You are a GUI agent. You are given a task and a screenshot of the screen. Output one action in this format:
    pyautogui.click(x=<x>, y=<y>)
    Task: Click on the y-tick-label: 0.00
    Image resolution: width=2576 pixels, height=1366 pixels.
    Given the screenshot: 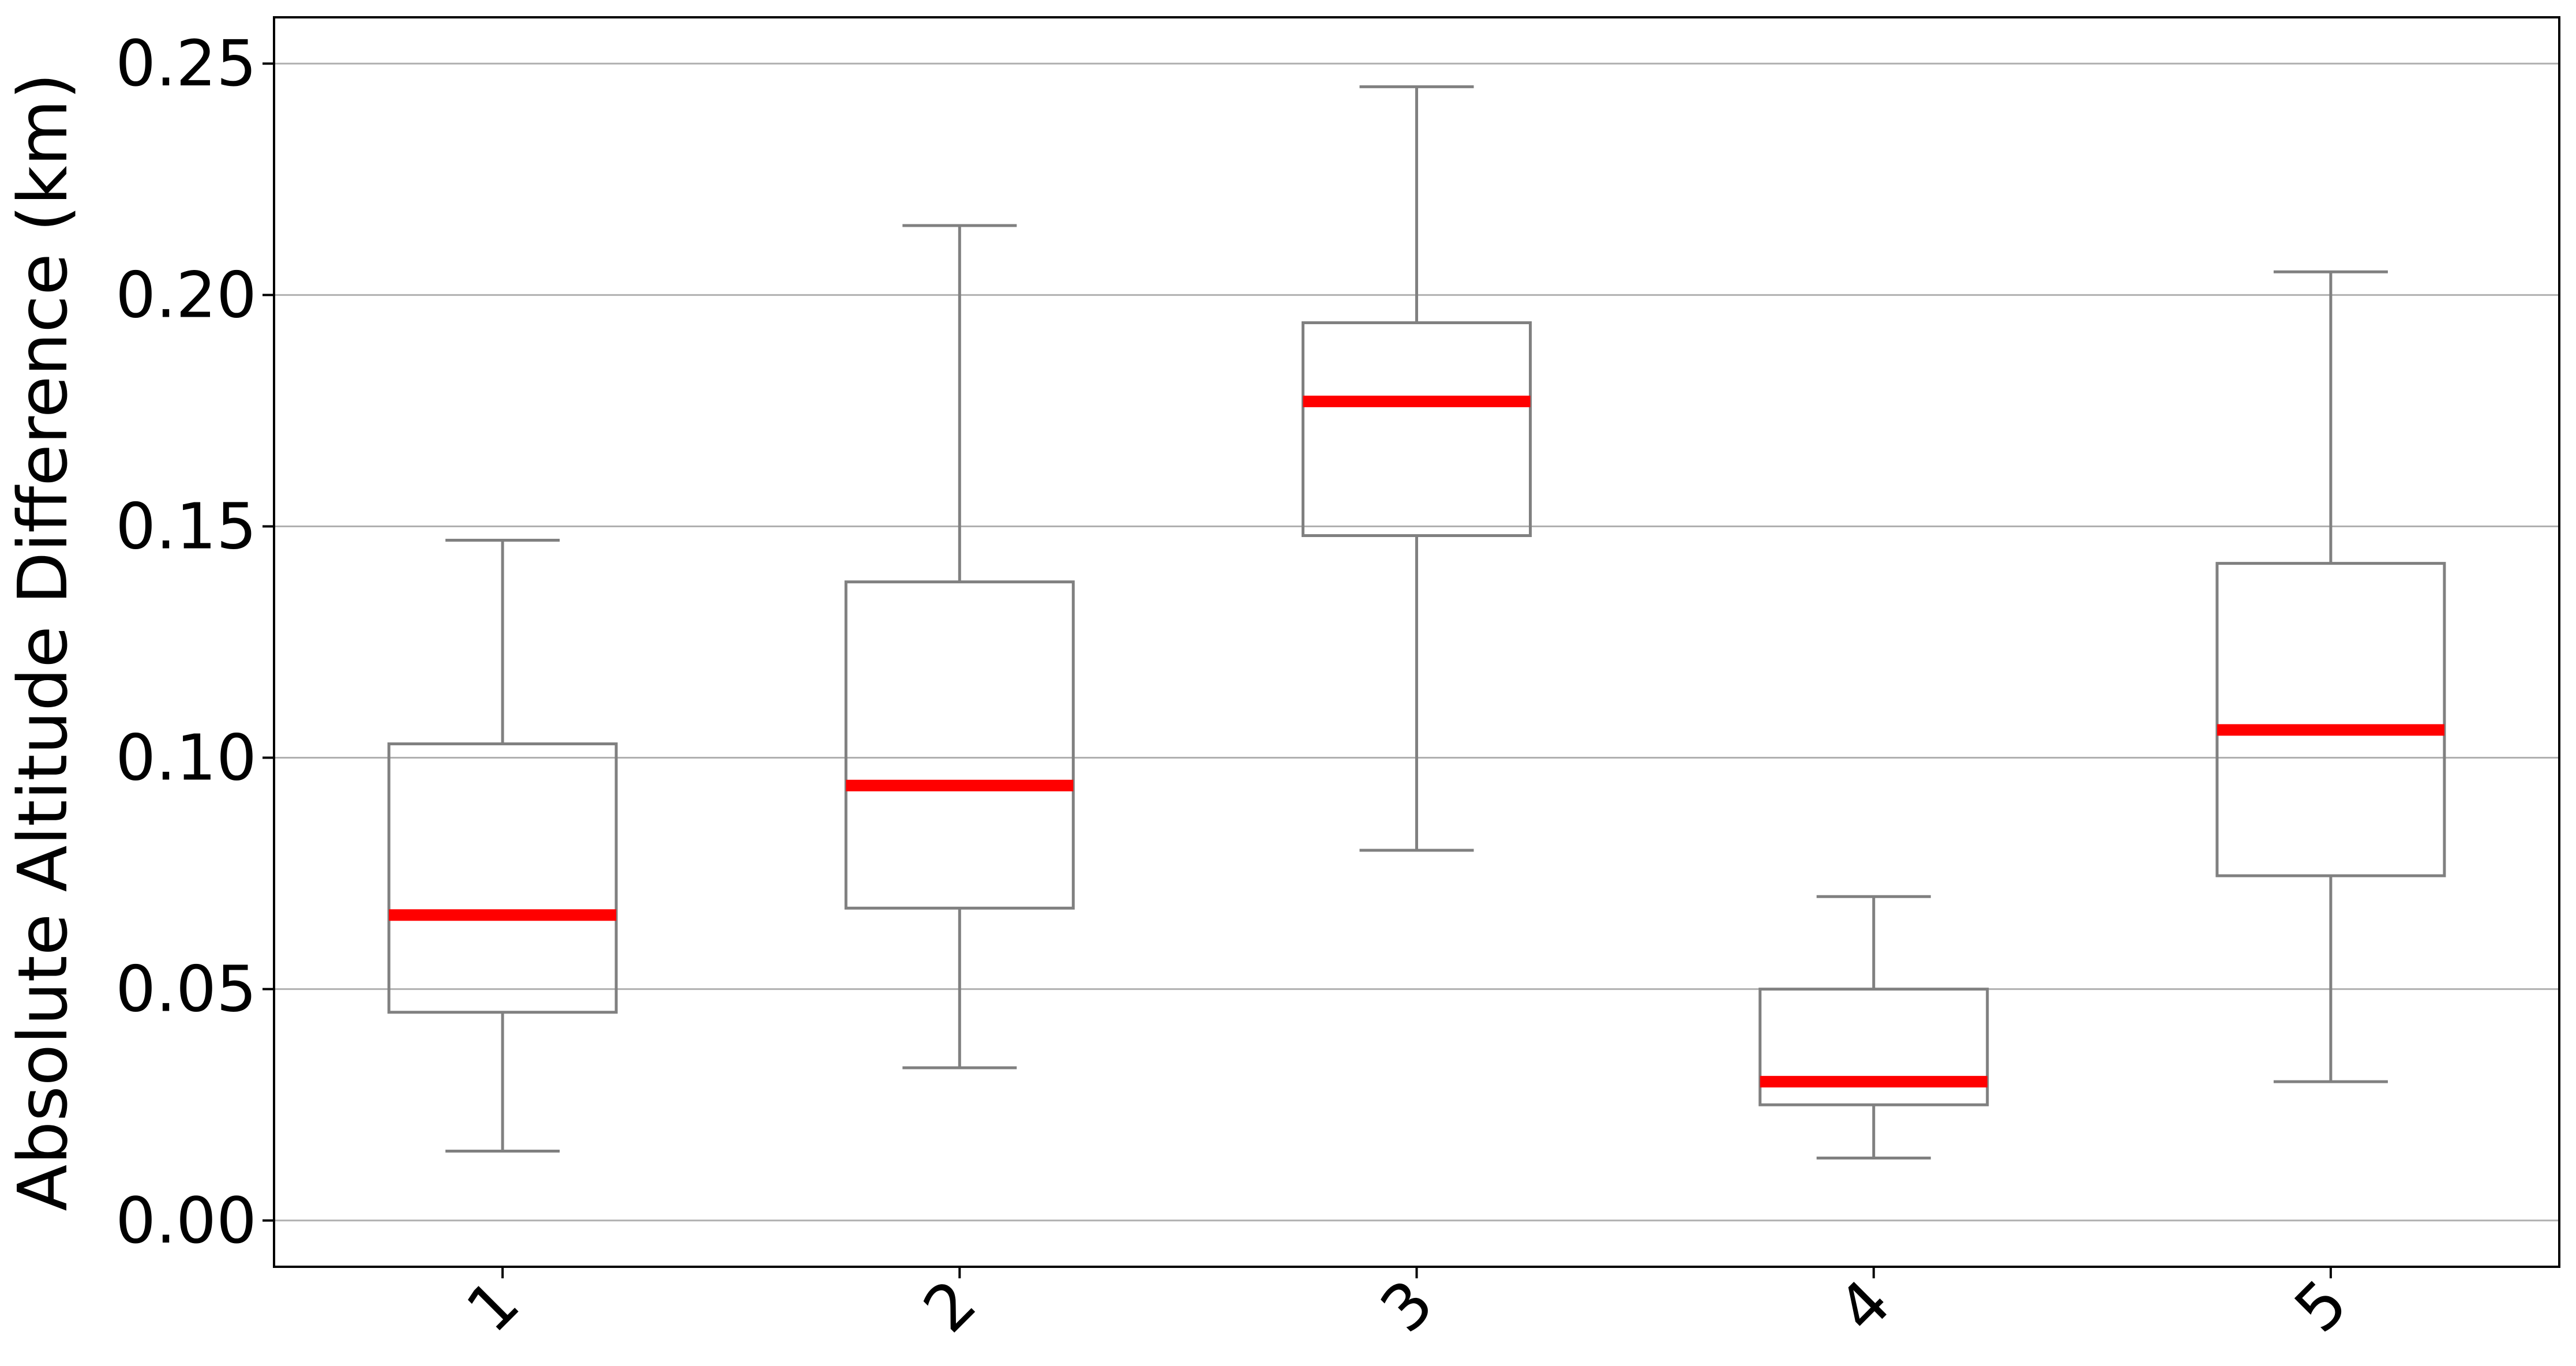 What is the action you would take?
    pyautogui.click(x=186, y=1221)
    